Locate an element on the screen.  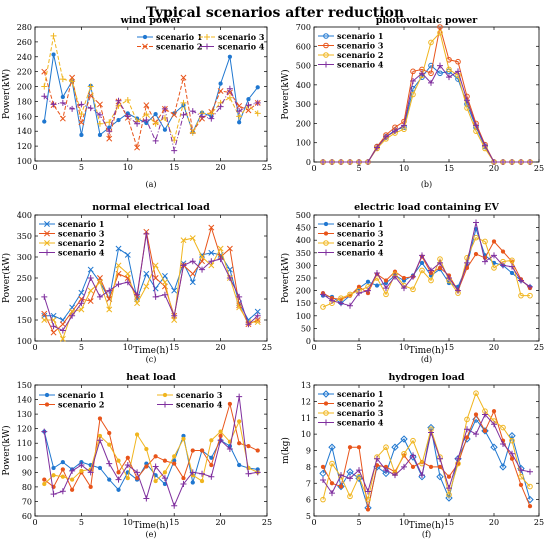
chart-title: electric load containing EV is located at coordinates (426, 207).